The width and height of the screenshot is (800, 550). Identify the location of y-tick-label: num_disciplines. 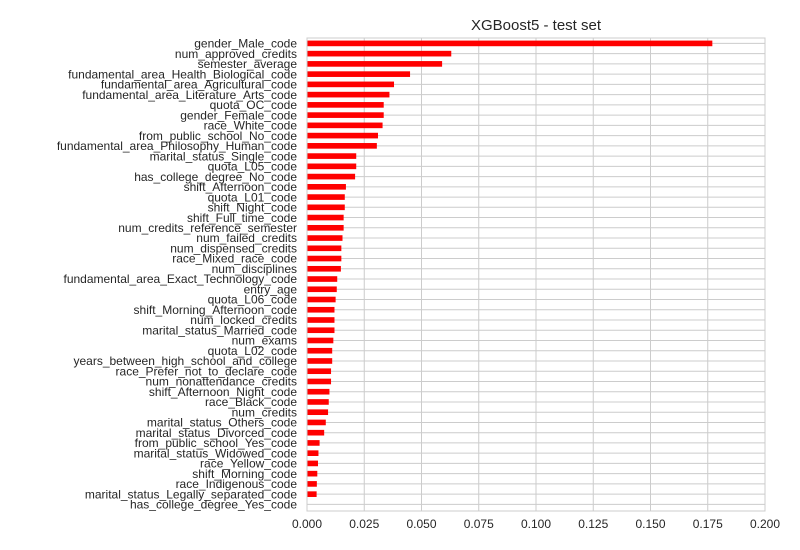
(254, 269).